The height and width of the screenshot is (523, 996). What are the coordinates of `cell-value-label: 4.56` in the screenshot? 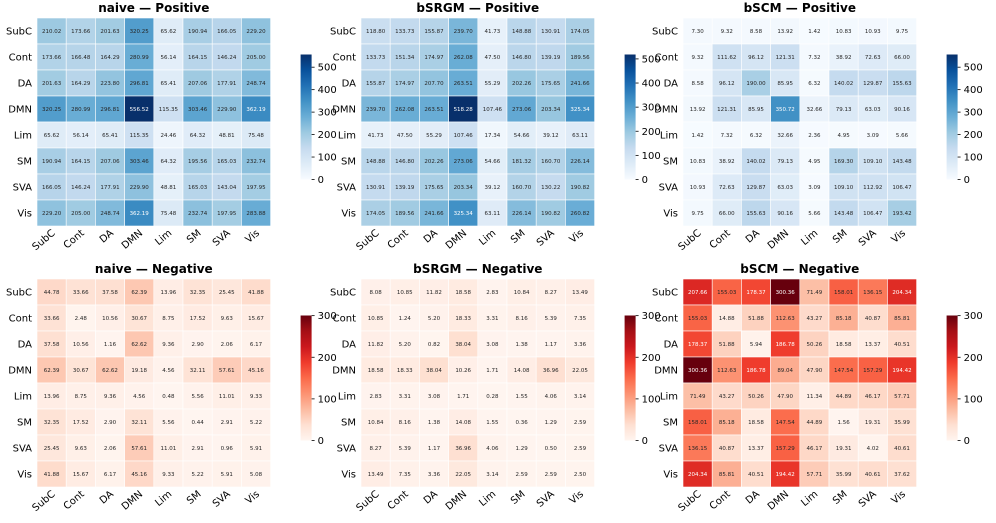 It's located at (168, 371).